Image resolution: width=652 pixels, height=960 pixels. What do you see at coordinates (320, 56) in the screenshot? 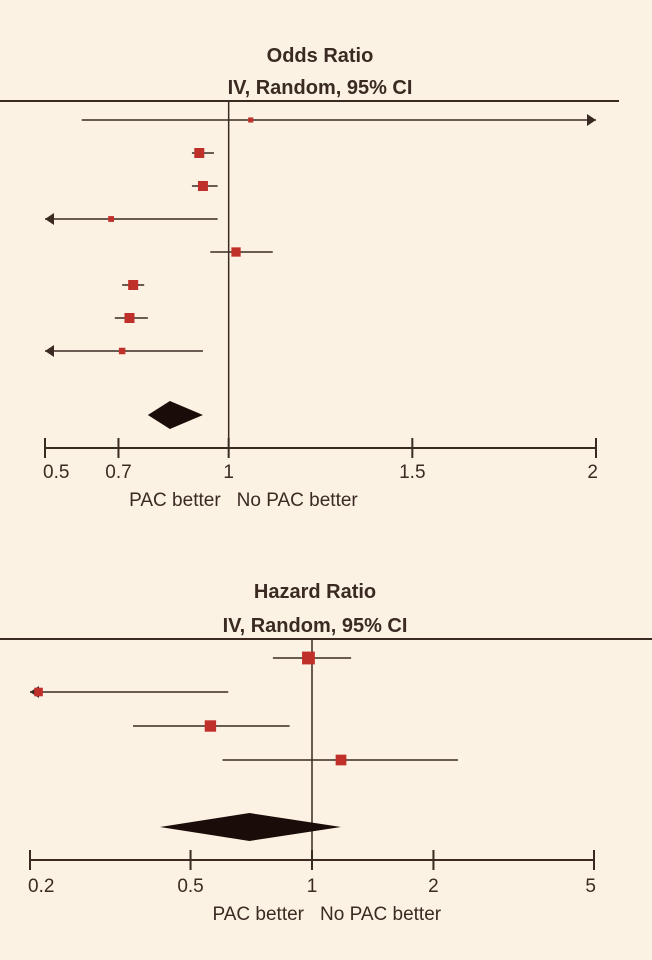
I see `chart-title: Odds Ratio` at bounding box center [320, 56].